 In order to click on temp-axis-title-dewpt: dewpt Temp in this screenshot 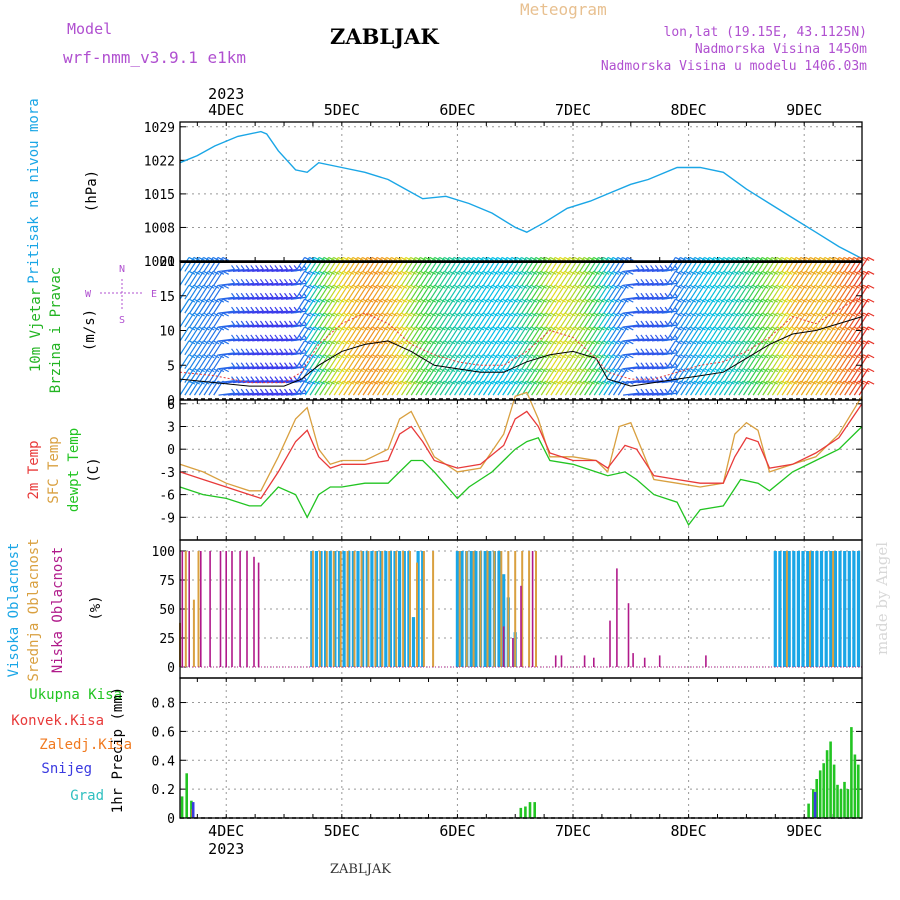, I will do `click(74, 470)`.